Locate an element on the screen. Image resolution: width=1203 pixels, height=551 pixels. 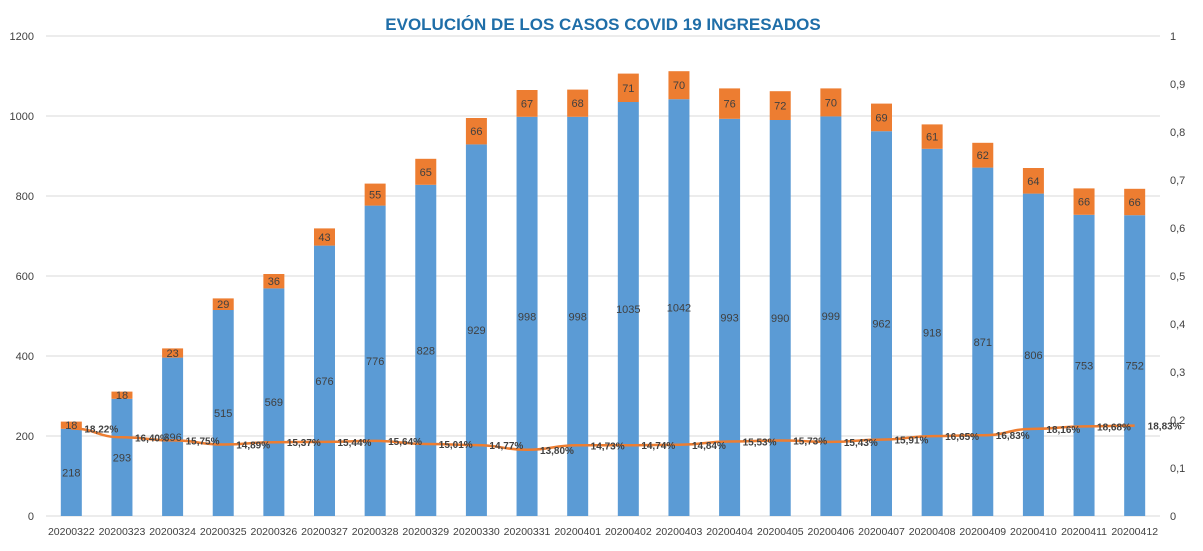
y2-tick-label: 0,5 is located at coordinates (1177, 277).